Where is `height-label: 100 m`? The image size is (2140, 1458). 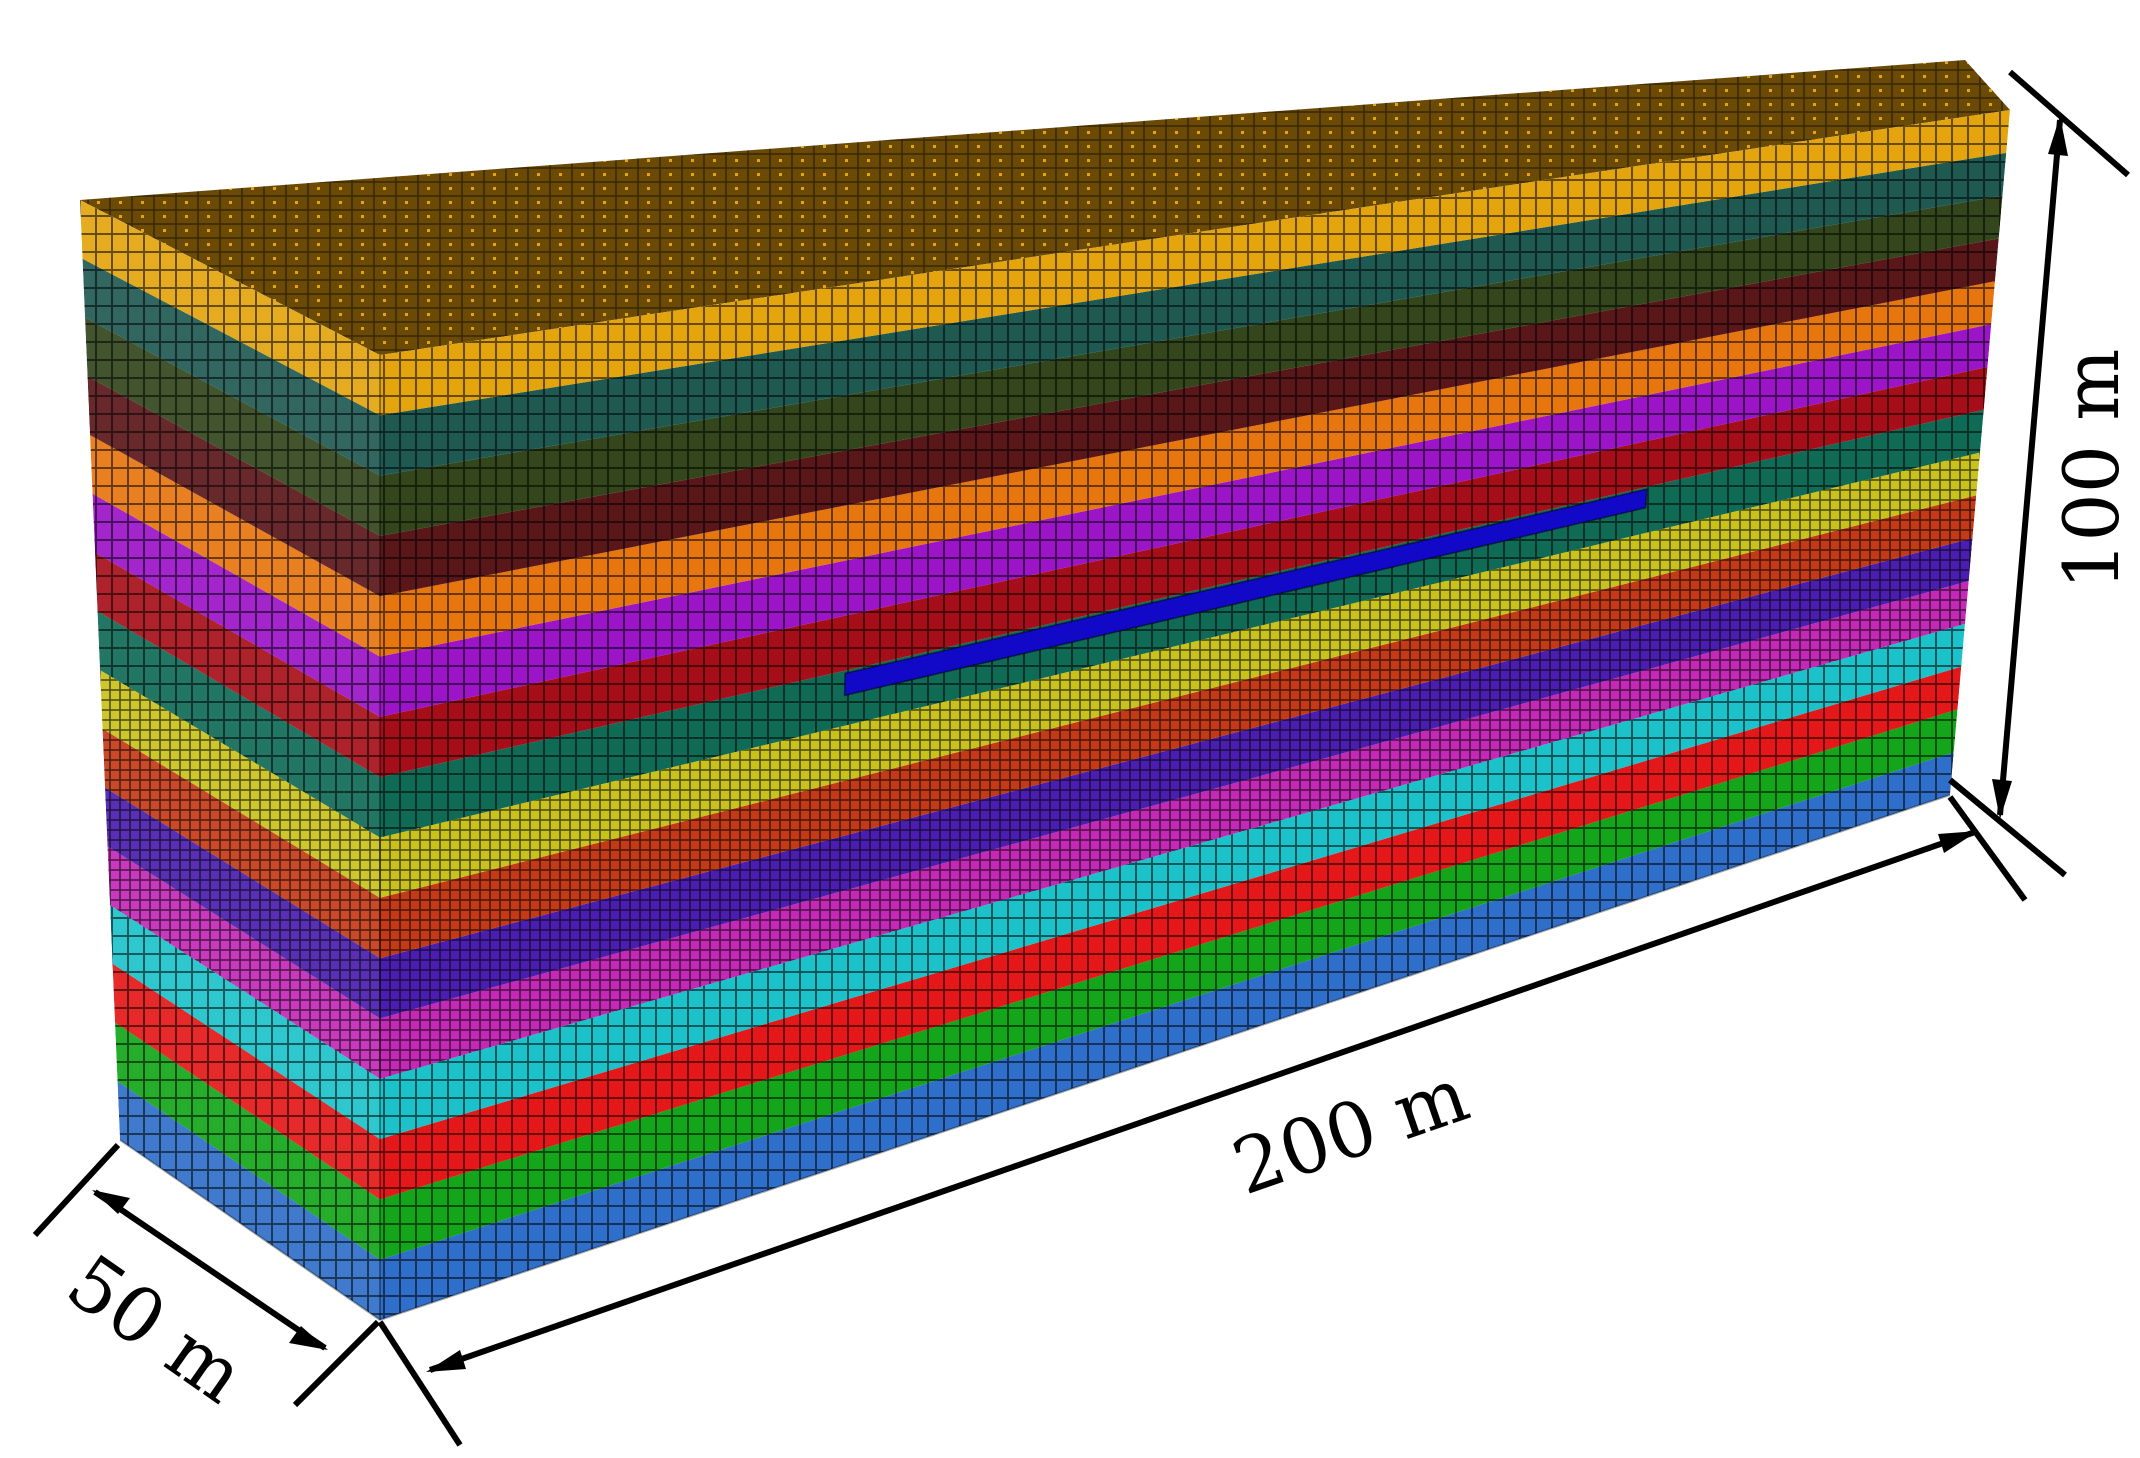
height-label: 100 m is located at coordinates (2091, 469).